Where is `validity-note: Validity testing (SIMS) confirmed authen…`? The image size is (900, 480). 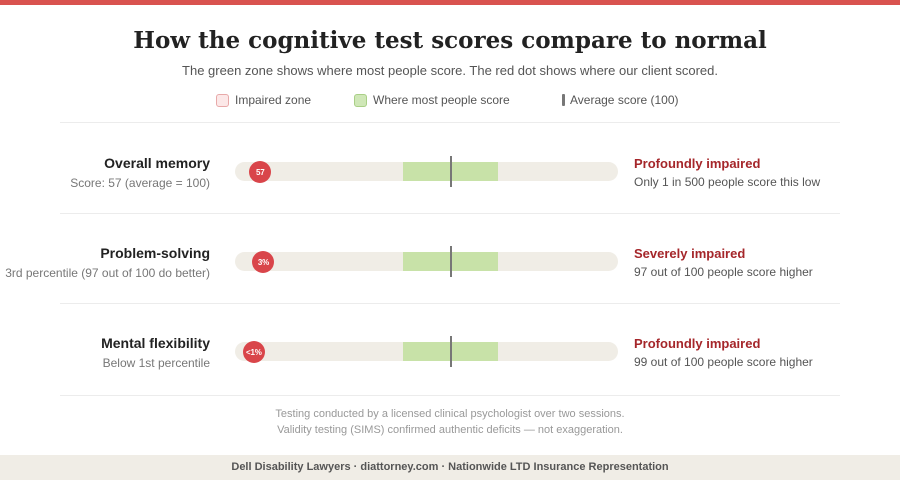
validity-note: Validity testing (SIMS) confirmed authen… is located at coordinates (450, 430).